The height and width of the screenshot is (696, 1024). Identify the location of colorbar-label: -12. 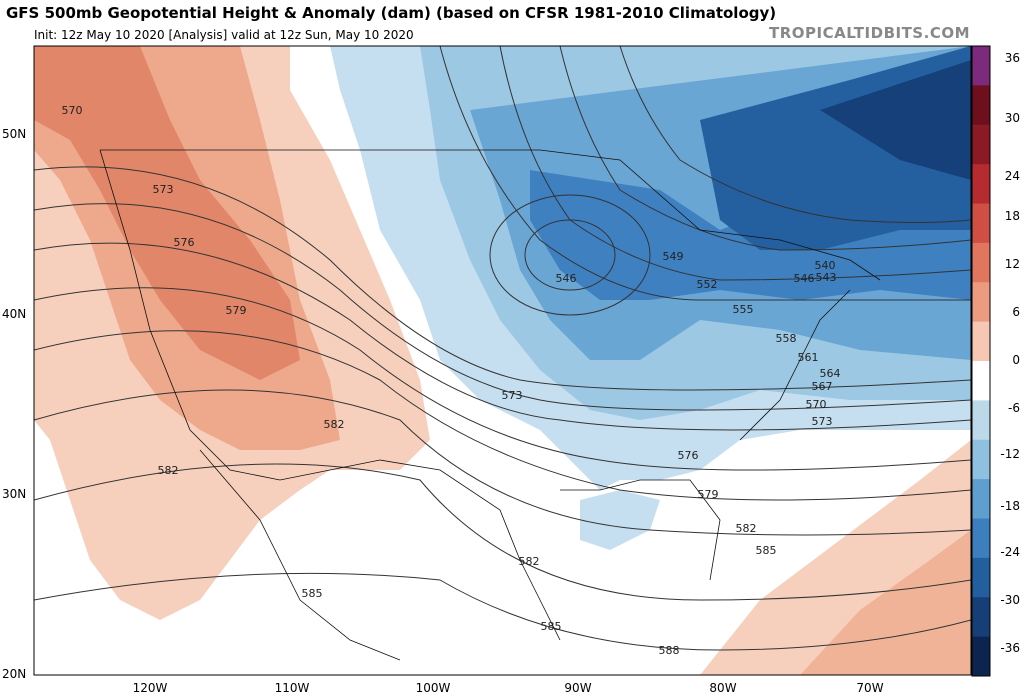
(1010, 454).